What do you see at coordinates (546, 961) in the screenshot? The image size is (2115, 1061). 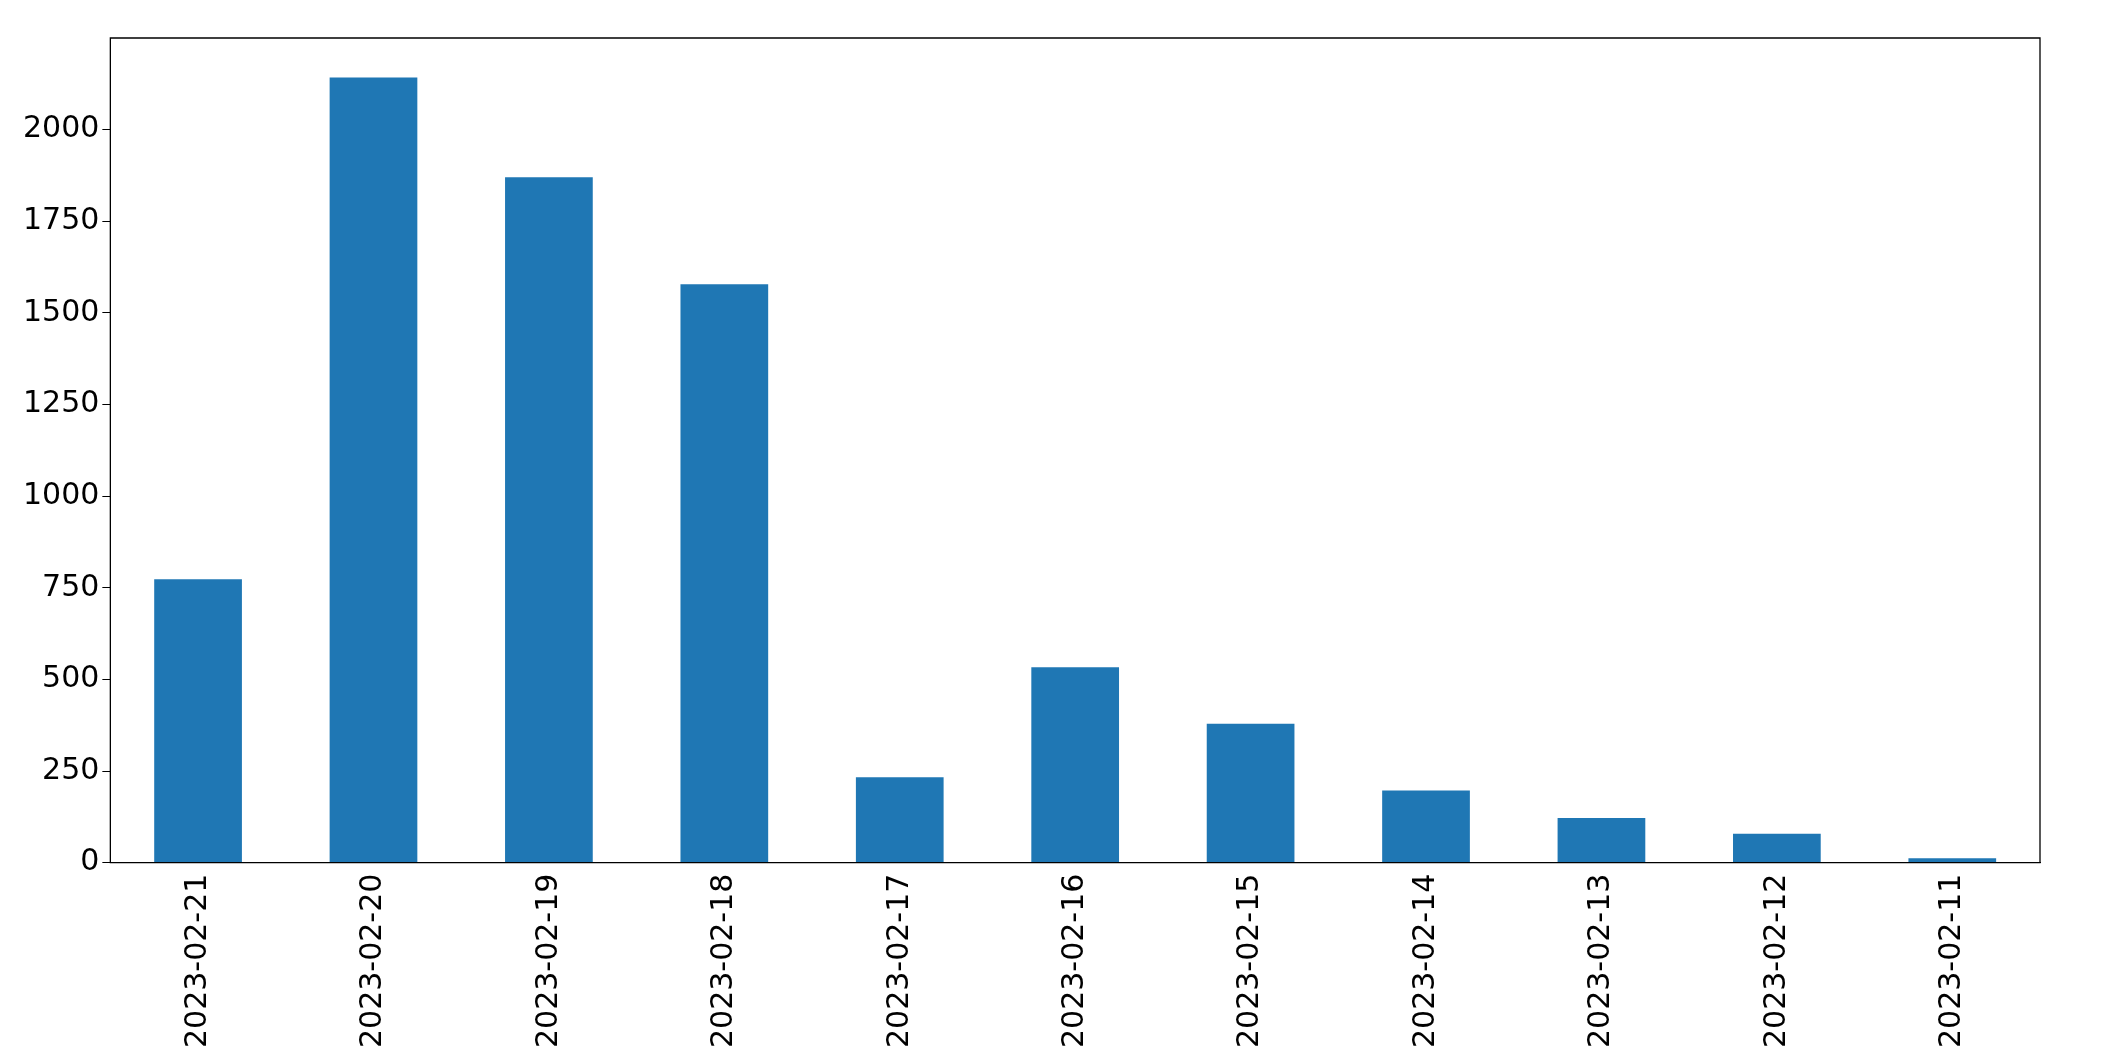 I see `x-tick-label: 2023-02-19` at bounding box center [546, 961].